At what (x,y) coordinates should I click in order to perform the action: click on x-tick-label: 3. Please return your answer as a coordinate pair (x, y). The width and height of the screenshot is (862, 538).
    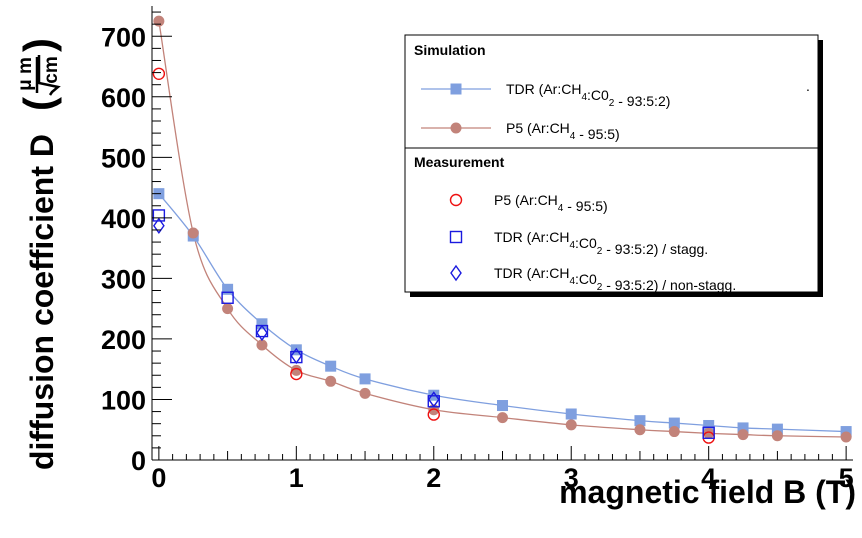
    Looking at the image, I should click on (571, 478).